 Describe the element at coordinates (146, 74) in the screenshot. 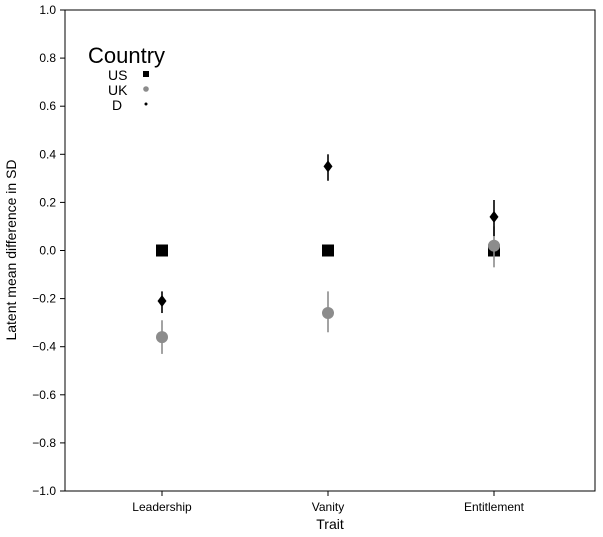

I see `legend-marker-us` at that location.